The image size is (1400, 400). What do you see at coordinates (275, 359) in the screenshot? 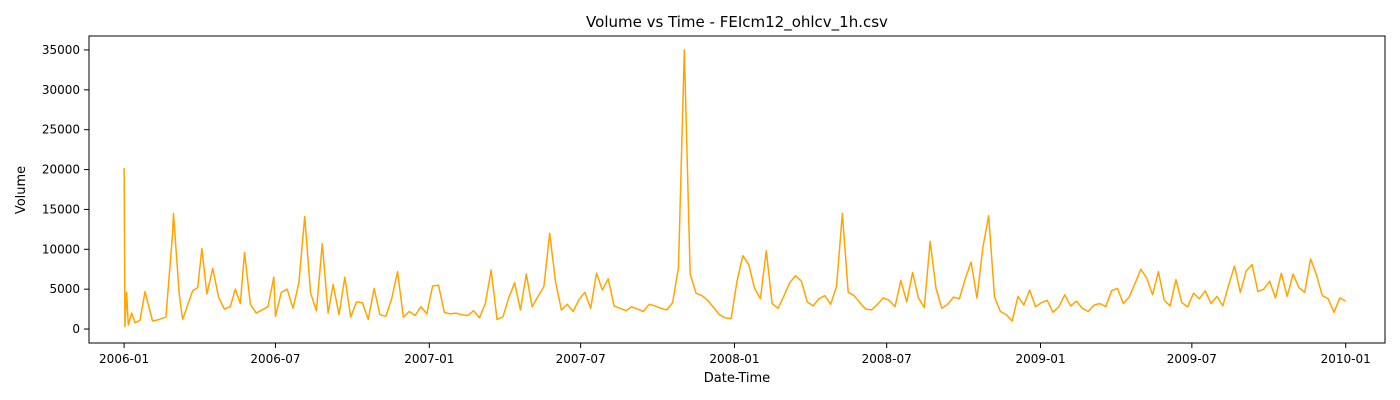
I see `x-tick-label: 2006-07` at bounding box center [275, 359].